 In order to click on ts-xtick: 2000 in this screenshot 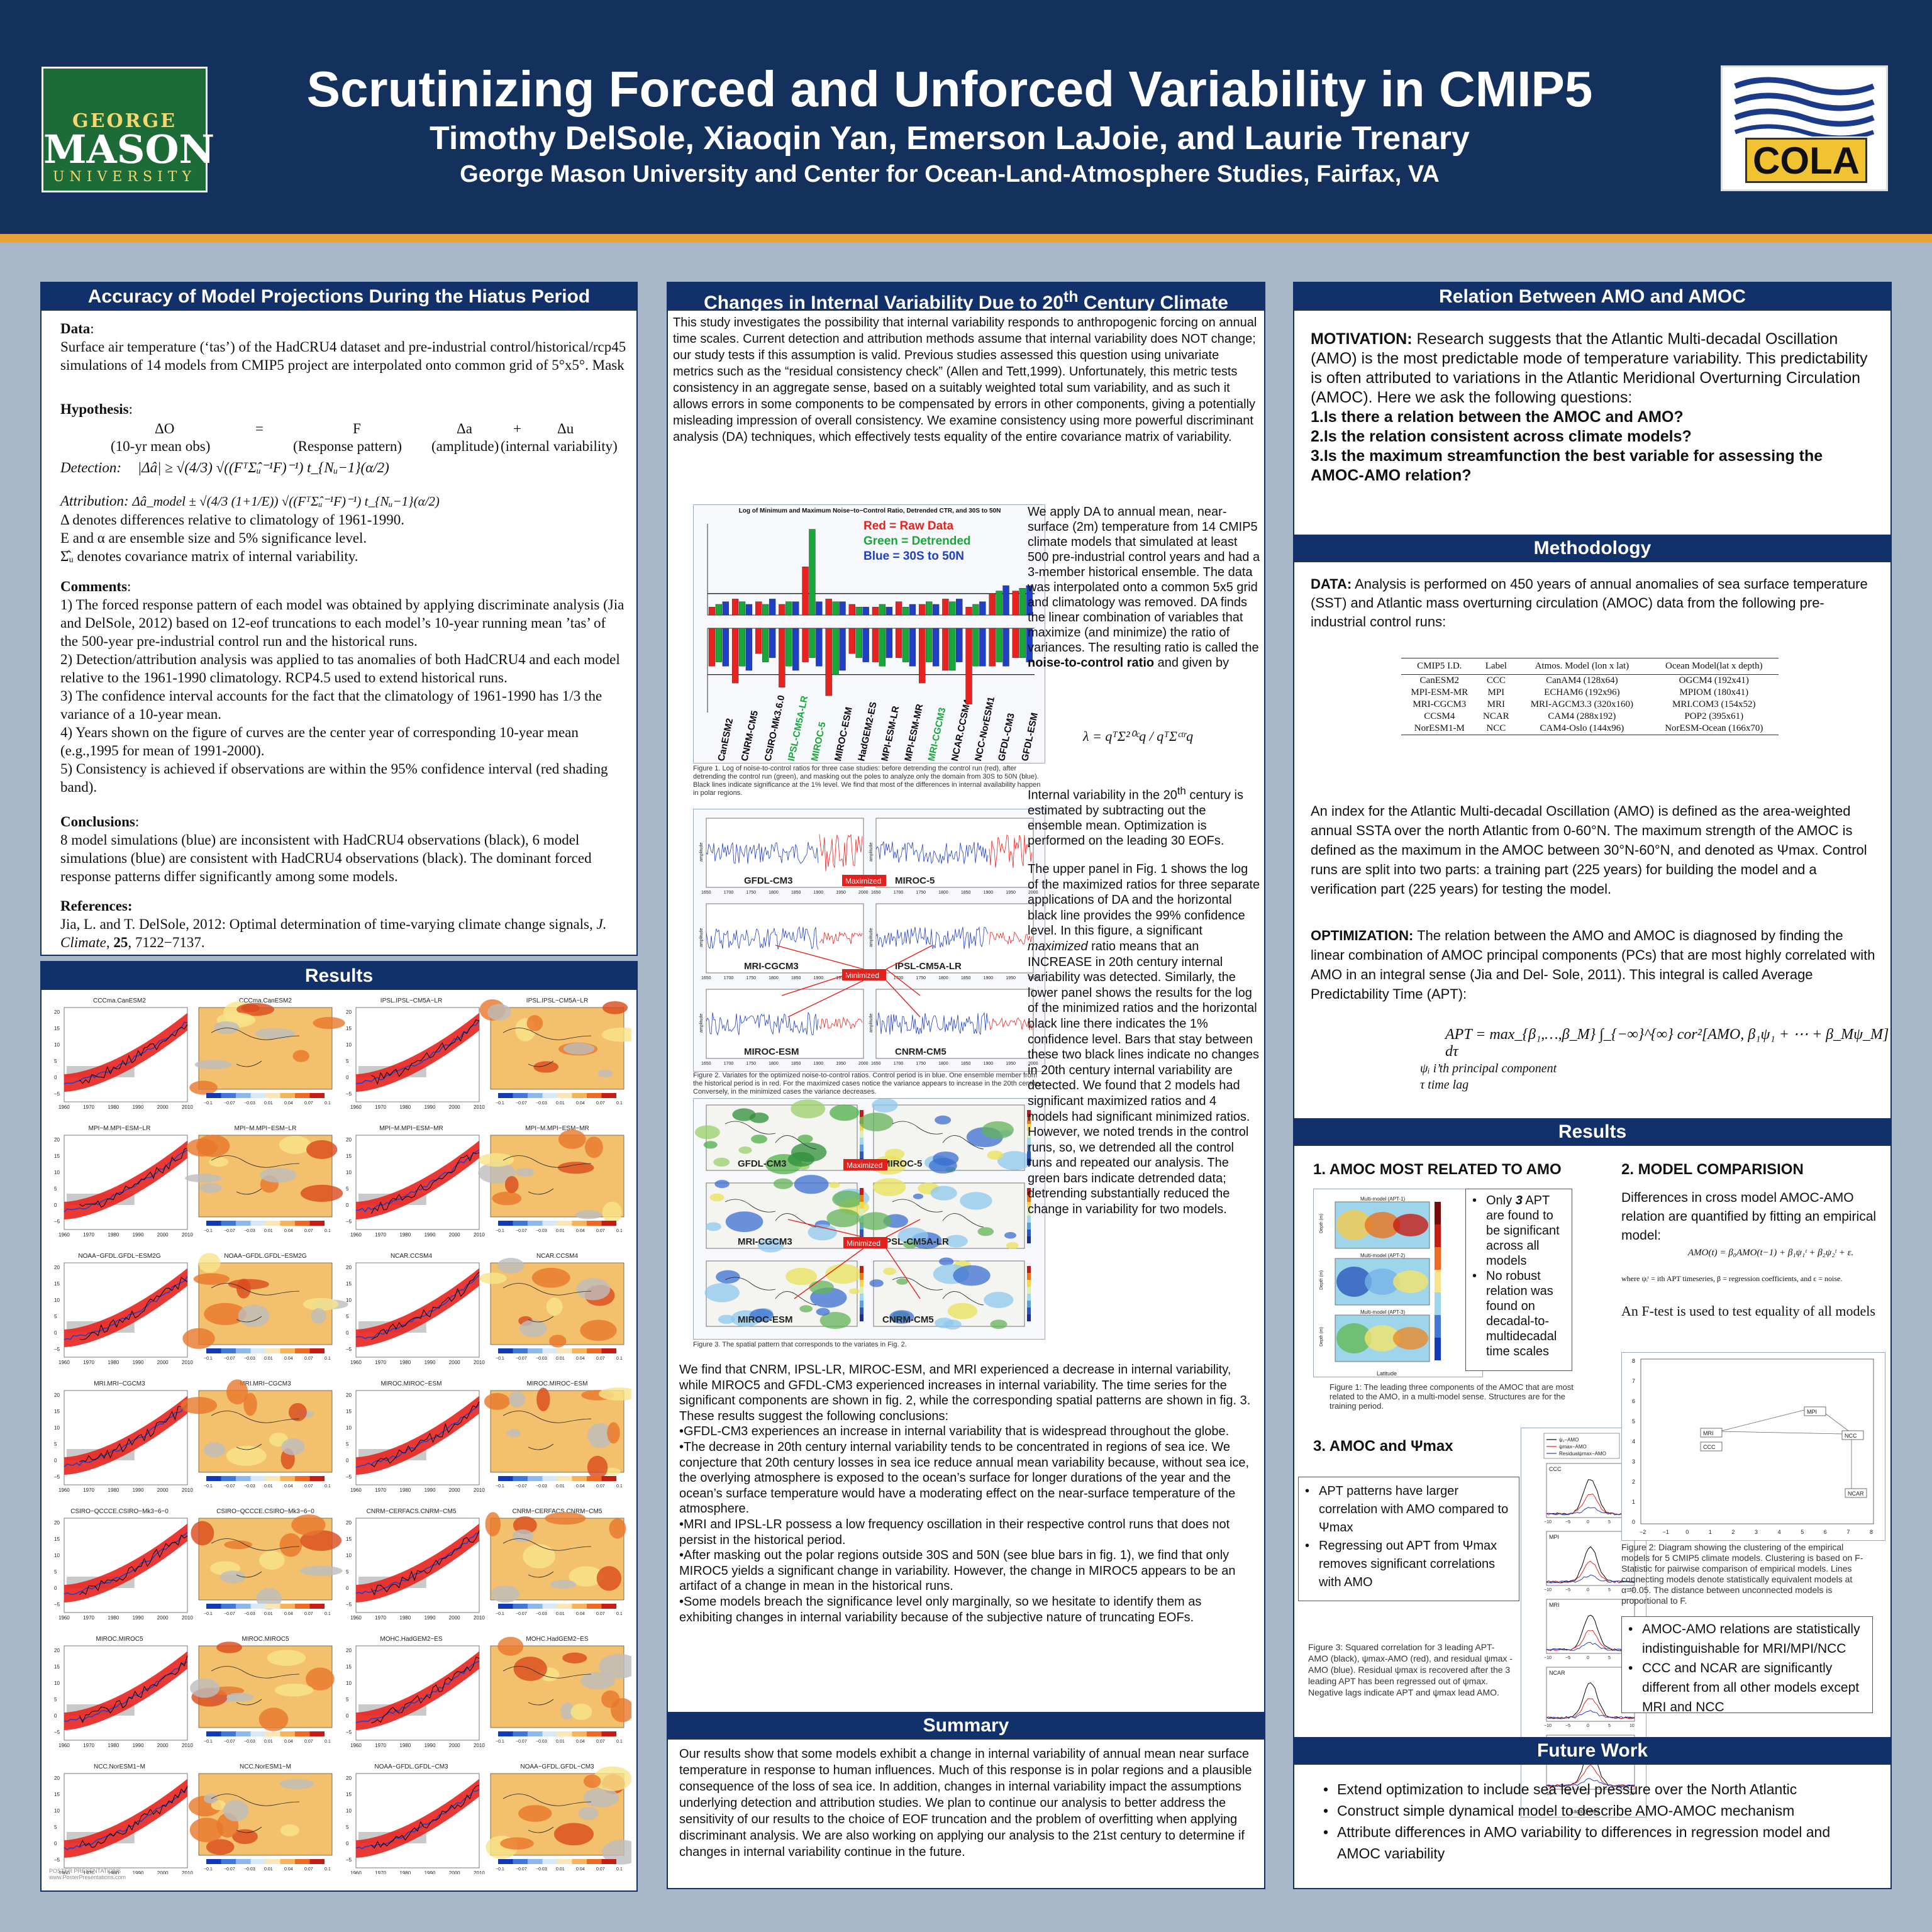, I will do `click(163, 1872)`.